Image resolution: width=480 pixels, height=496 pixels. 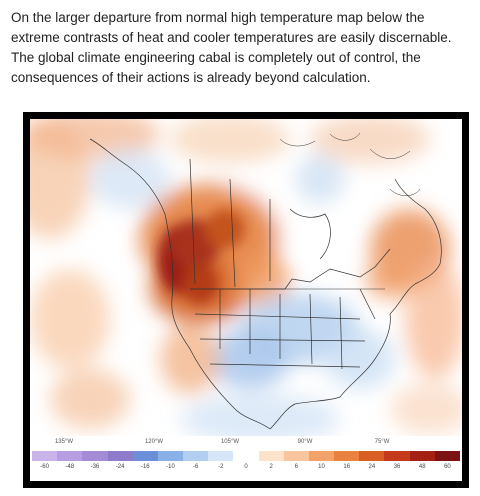 I want to click on color-scale-tick-label: 16, so click(x=347, y=467).